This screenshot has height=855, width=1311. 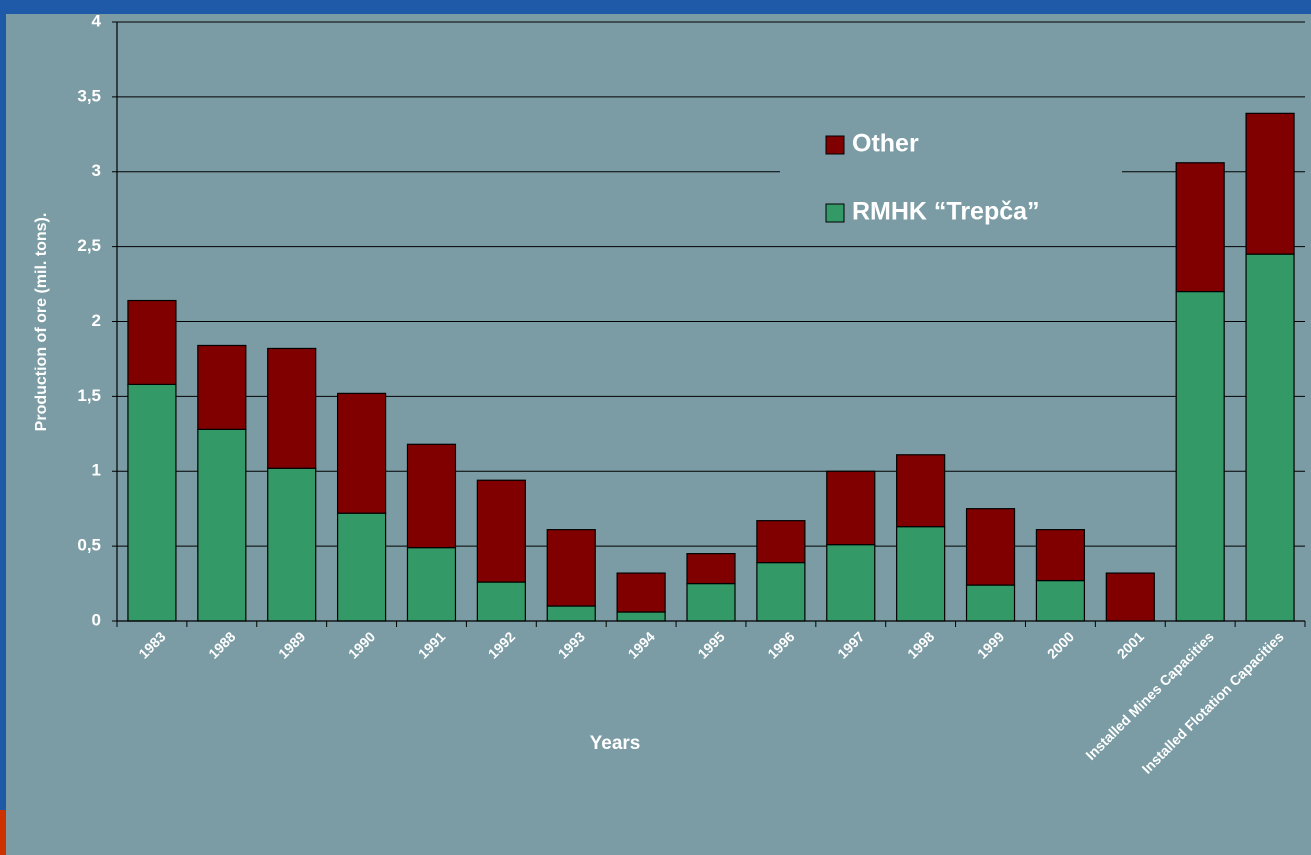 I want to click on x-tick-label: 1997, so click(x=850, y=644).